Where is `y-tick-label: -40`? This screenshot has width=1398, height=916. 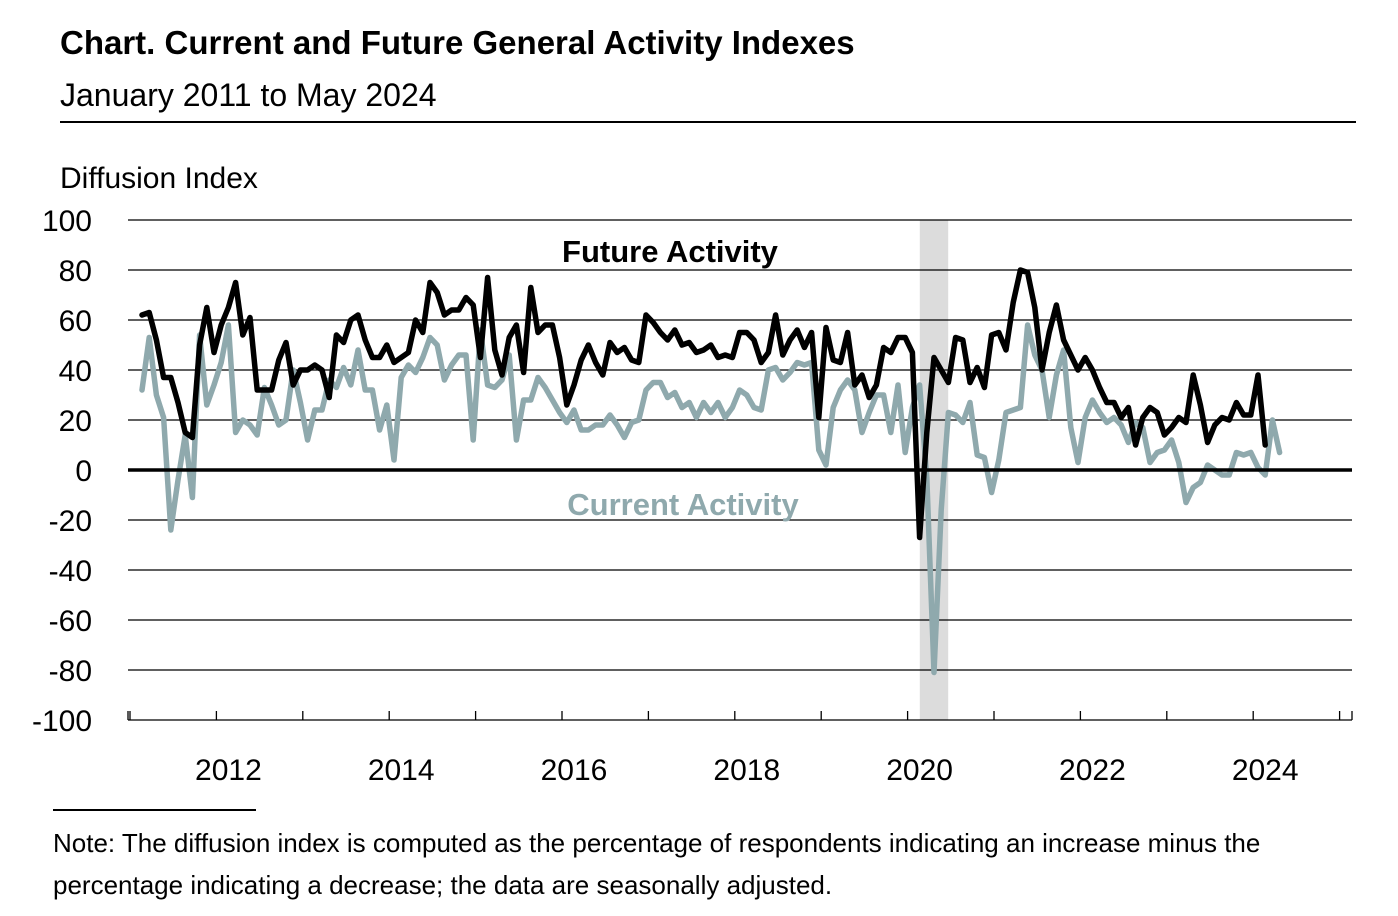 y-tick-label: -40 is located at coordinates (70, 571).